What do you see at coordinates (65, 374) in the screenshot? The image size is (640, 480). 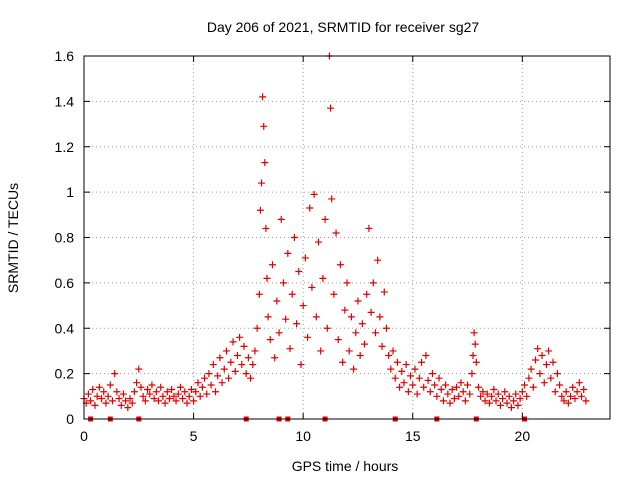 I see `y-tick-label: 0.2` at bounding box center [65, 374].